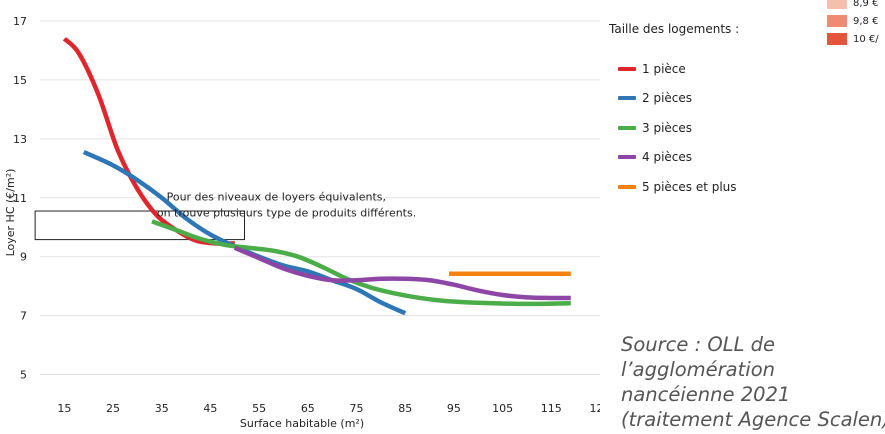  What do you see at coordinates (698, 369) in the screenshot?
I see `source-line: l’agglomération` at bounding box center [698, 369].